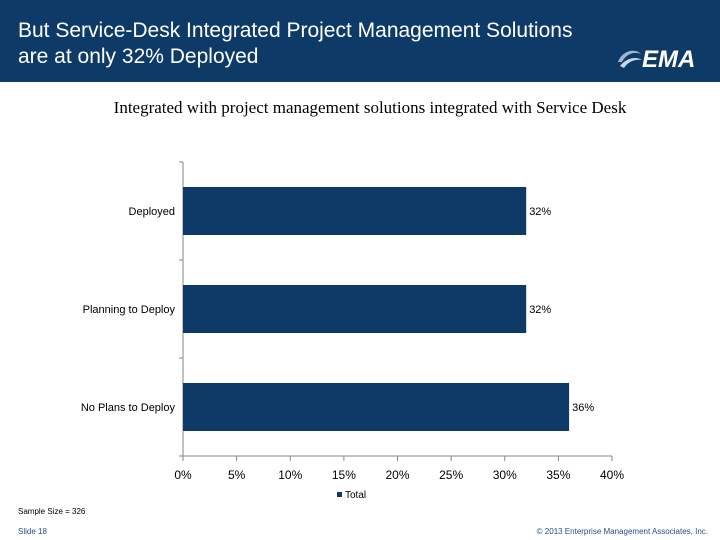 The width and height of the screenshot is (720, 540). I want to click on x-tick-label: 15%, so click(344, 475).